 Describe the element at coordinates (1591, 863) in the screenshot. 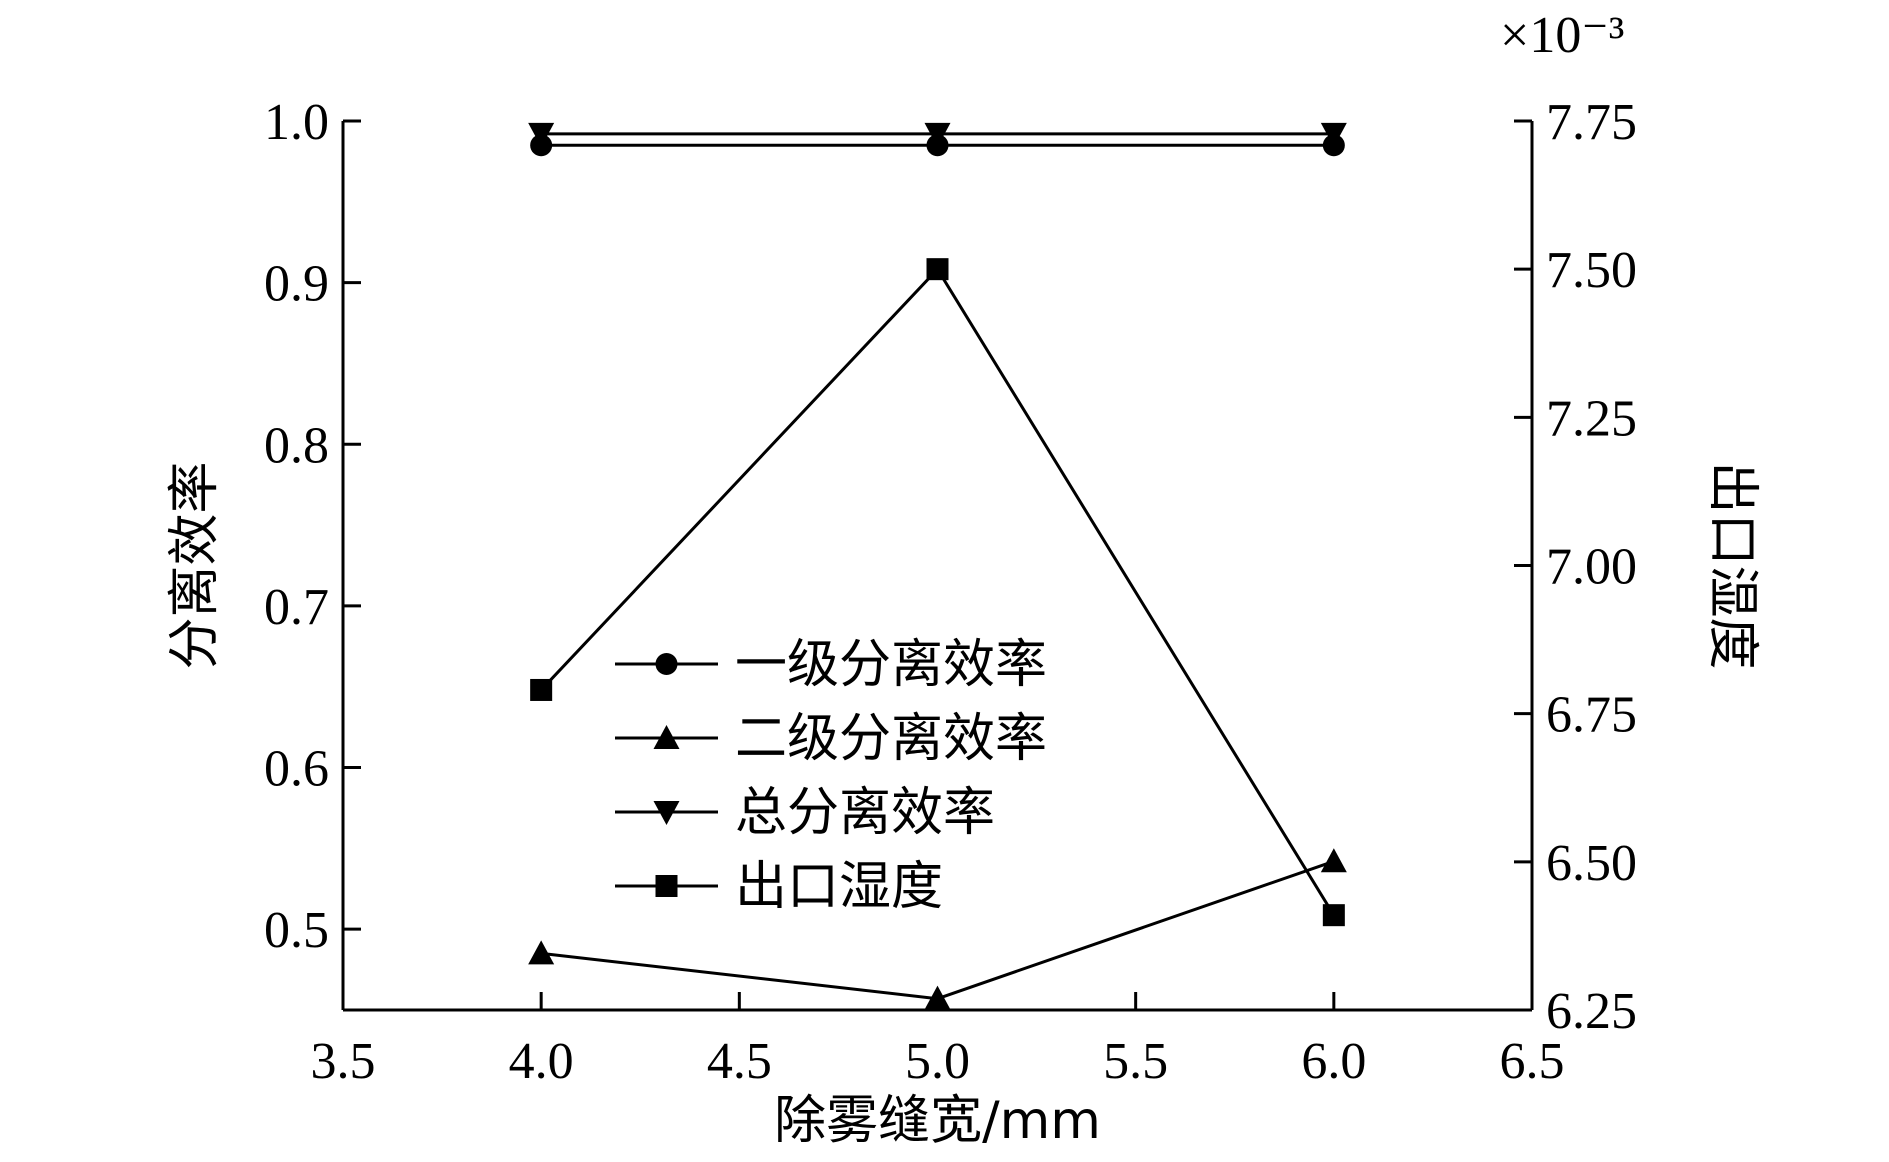

I see `y2-tick-label: 6.50` at that location.